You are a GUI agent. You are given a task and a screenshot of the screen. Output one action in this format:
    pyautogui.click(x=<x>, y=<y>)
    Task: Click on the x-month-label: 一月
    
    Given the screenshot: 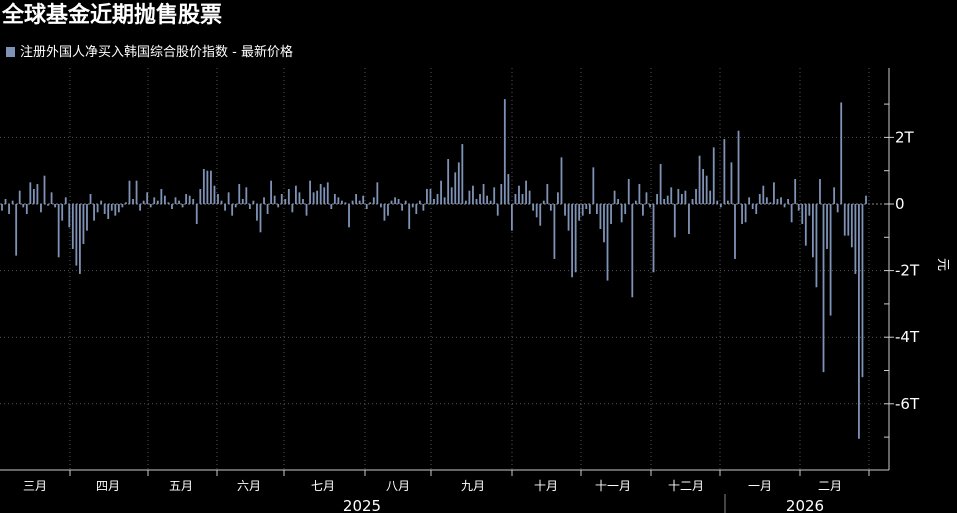 What is the action you would take?
    pyautogui.click(x=760, y=486)
    